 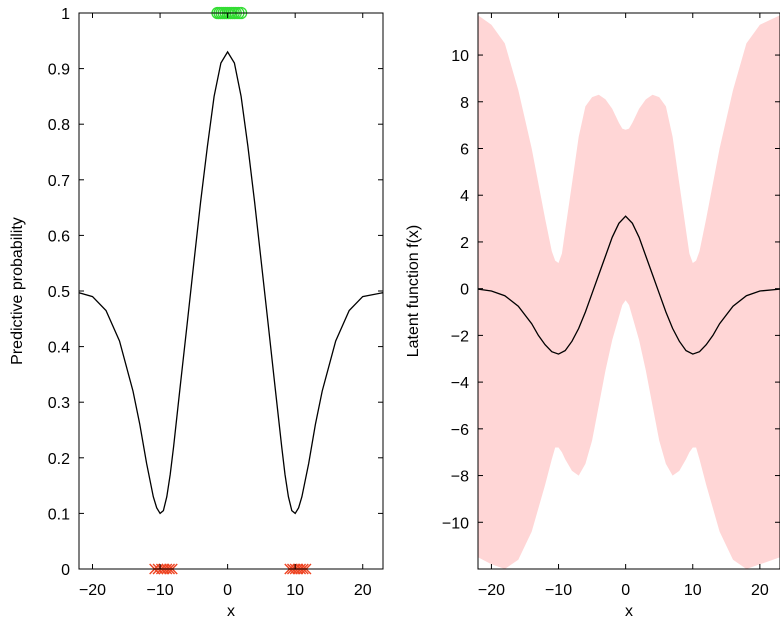 What do you see at coordinates (464, 149) in the screenshot?
I see `y-tick-label: 6` at bounding box center [464, 149].